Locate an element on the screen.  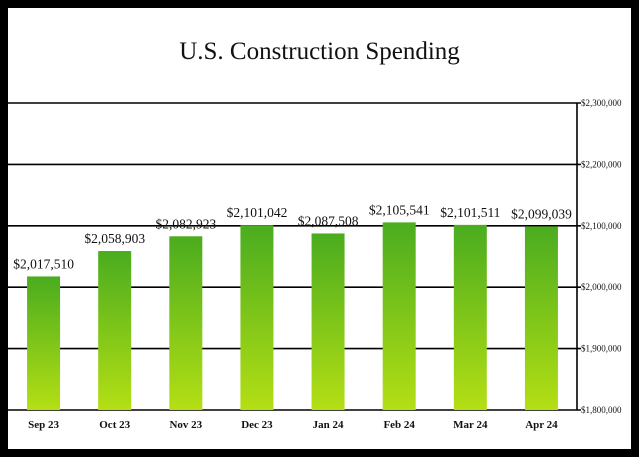
bar-value-label: $2,101,042 is located at coordinates (257, 212).